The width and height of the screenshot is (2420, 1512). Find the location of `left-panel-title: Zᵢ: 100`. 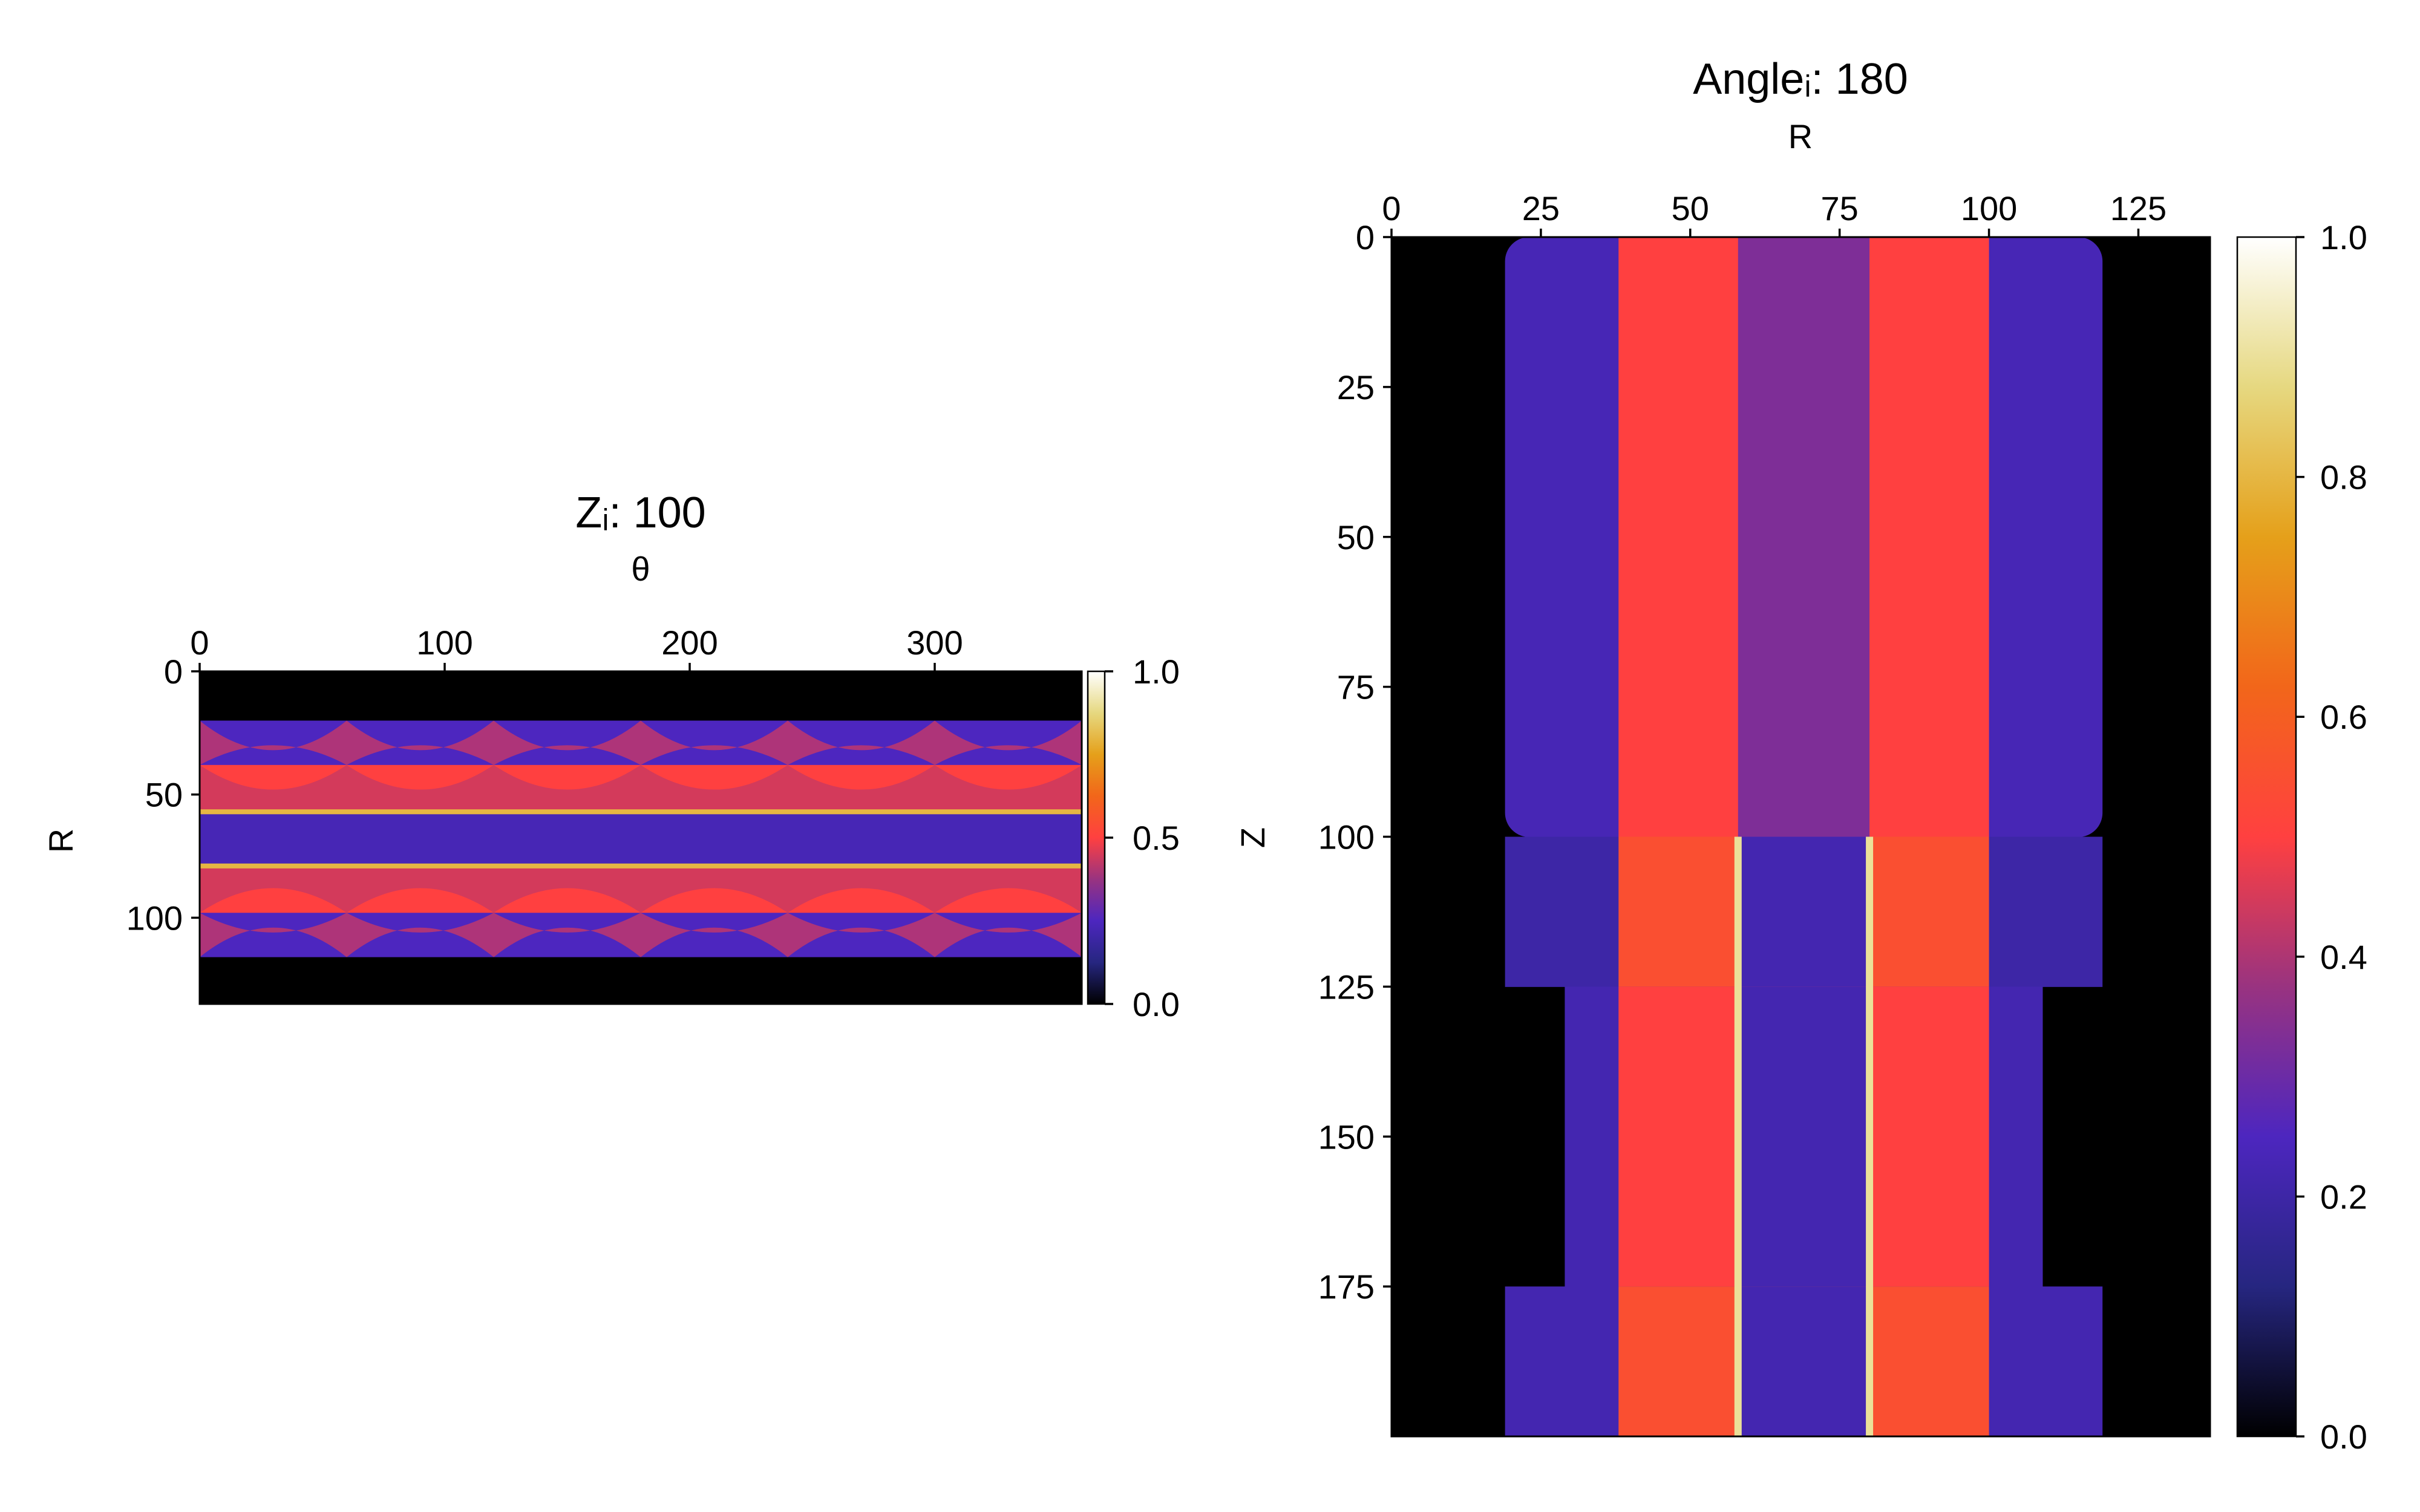

left-panel-title: Zᵢ: 100 is located at coordinates (640, 513).